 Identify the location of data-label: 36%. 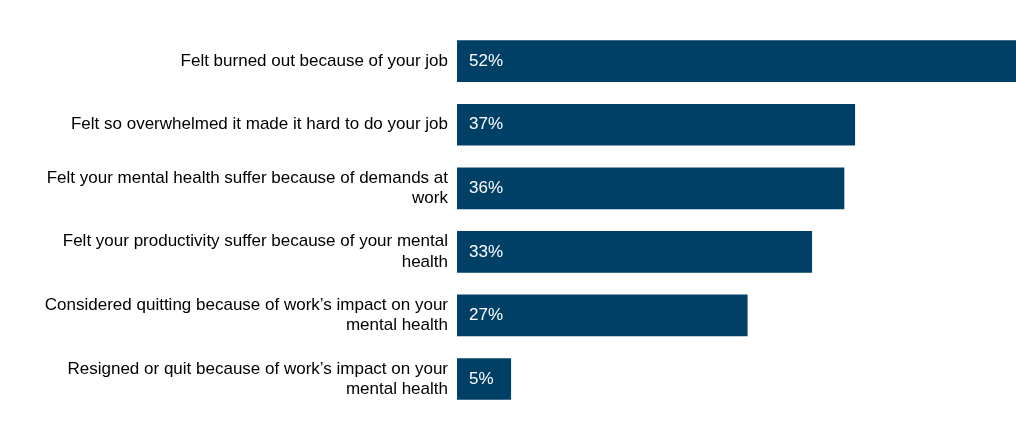
(486, 187).